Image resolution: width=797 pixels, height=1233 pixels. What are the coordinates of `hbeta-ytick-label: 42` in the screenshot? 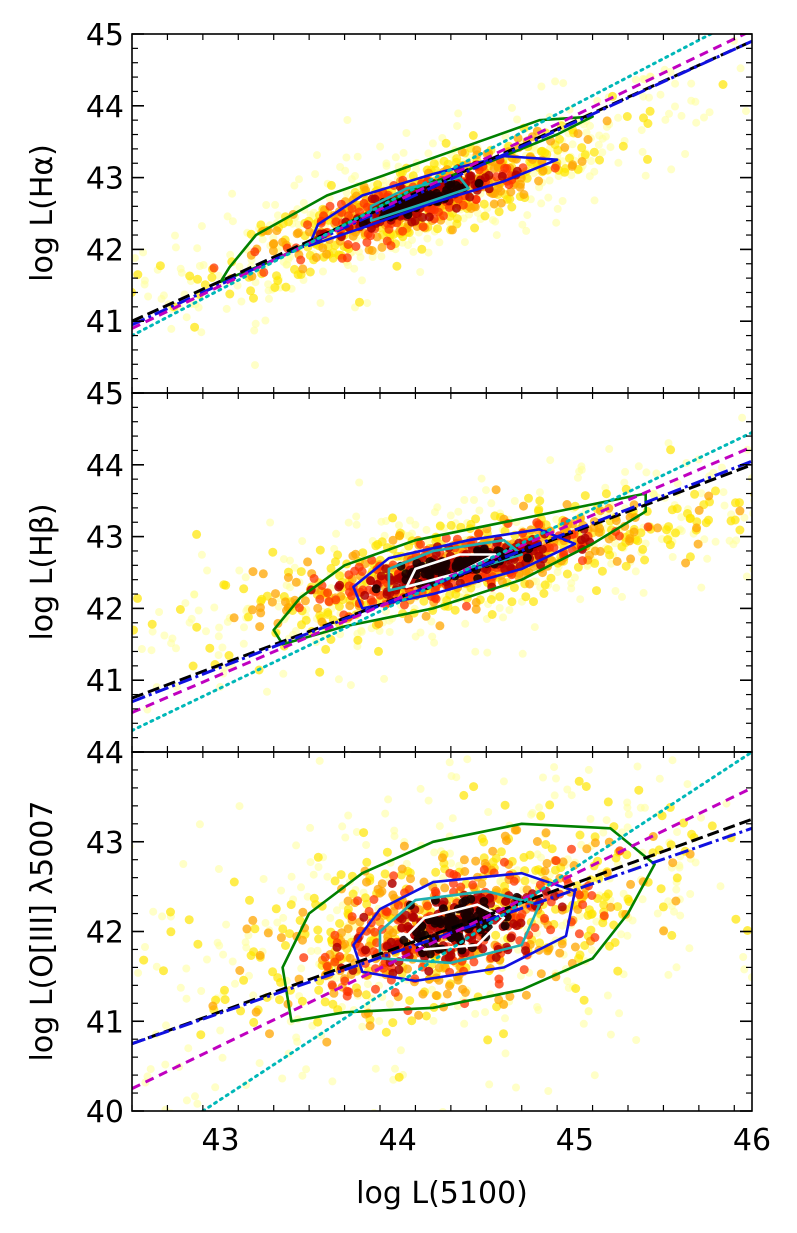 It's located at (105, 609).